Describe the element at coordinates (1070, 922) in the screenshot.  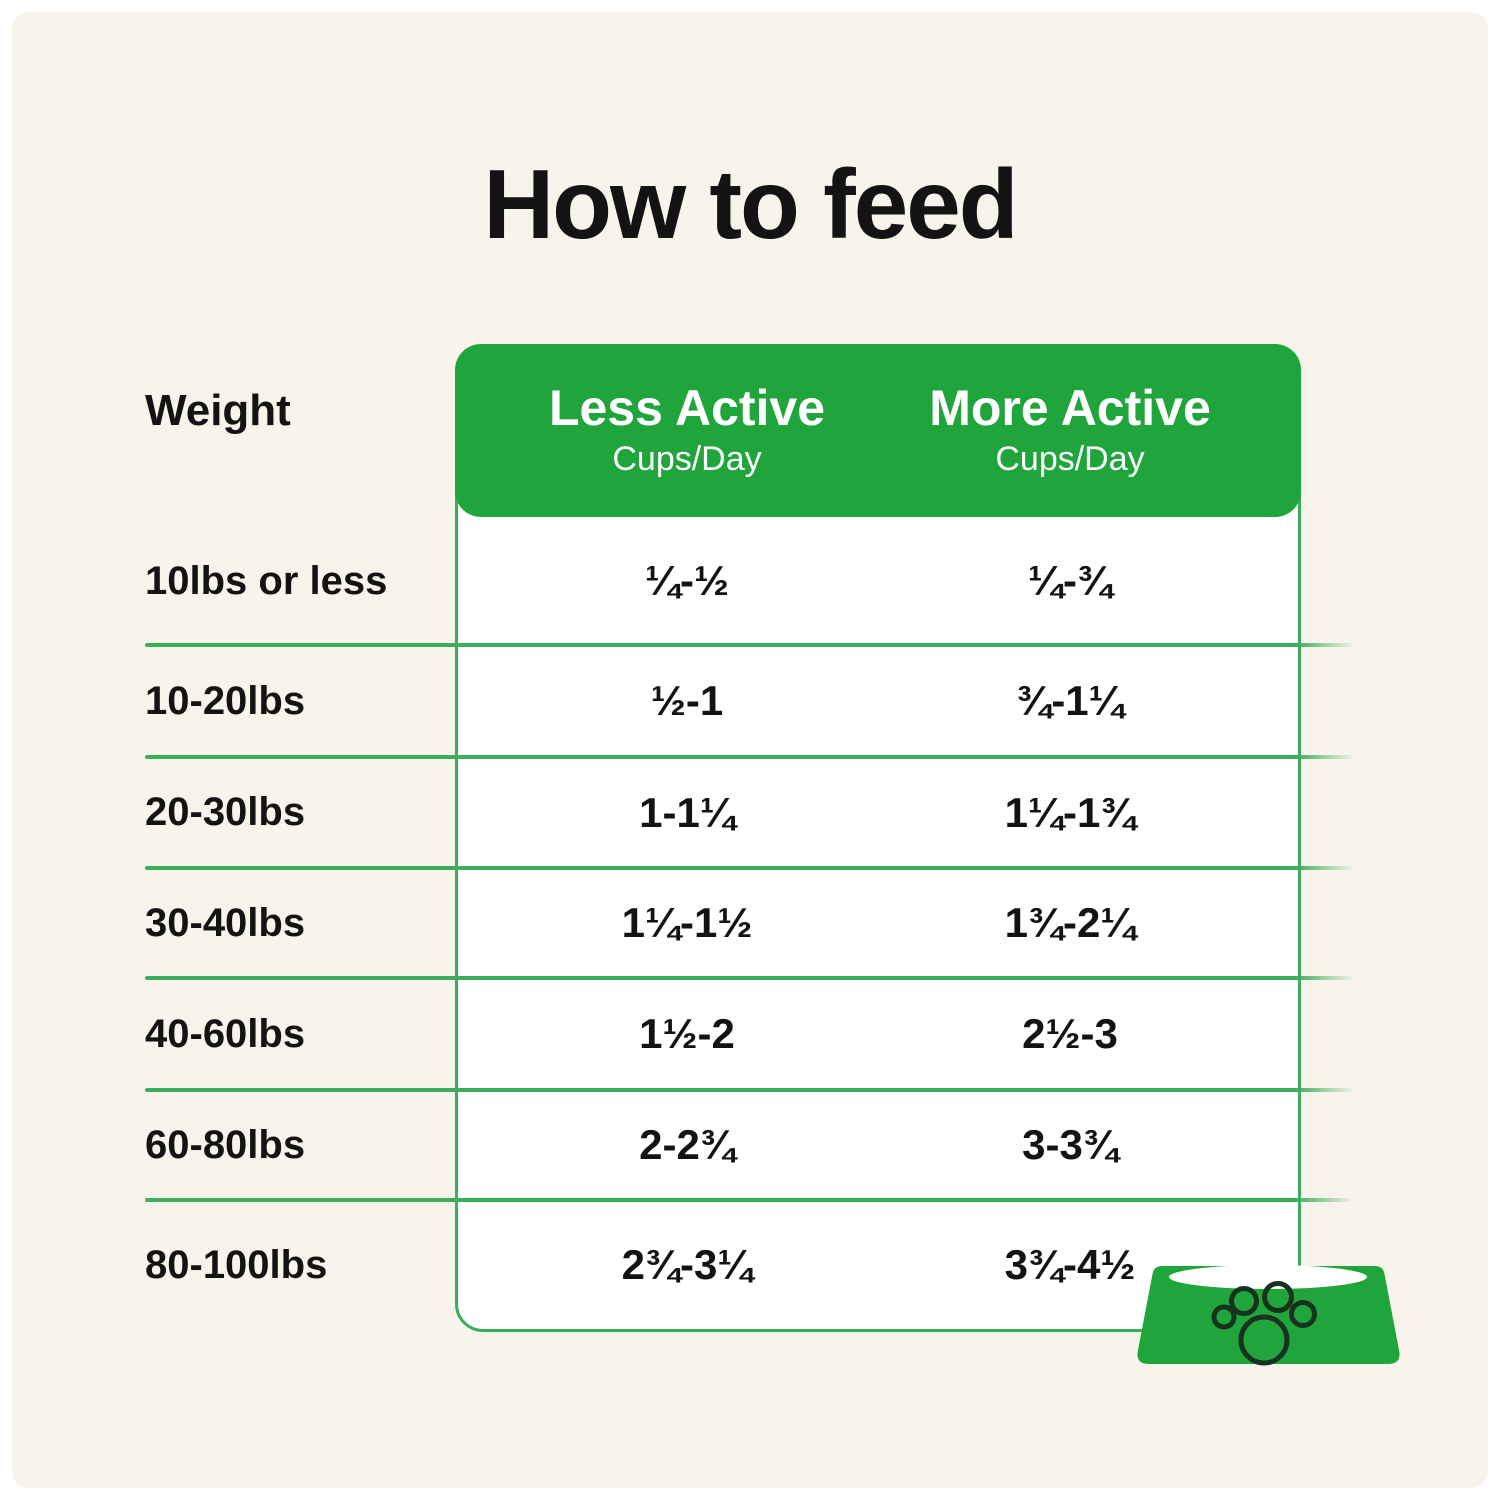
I see `more-active-cell: 1¾-2¼` at that location.